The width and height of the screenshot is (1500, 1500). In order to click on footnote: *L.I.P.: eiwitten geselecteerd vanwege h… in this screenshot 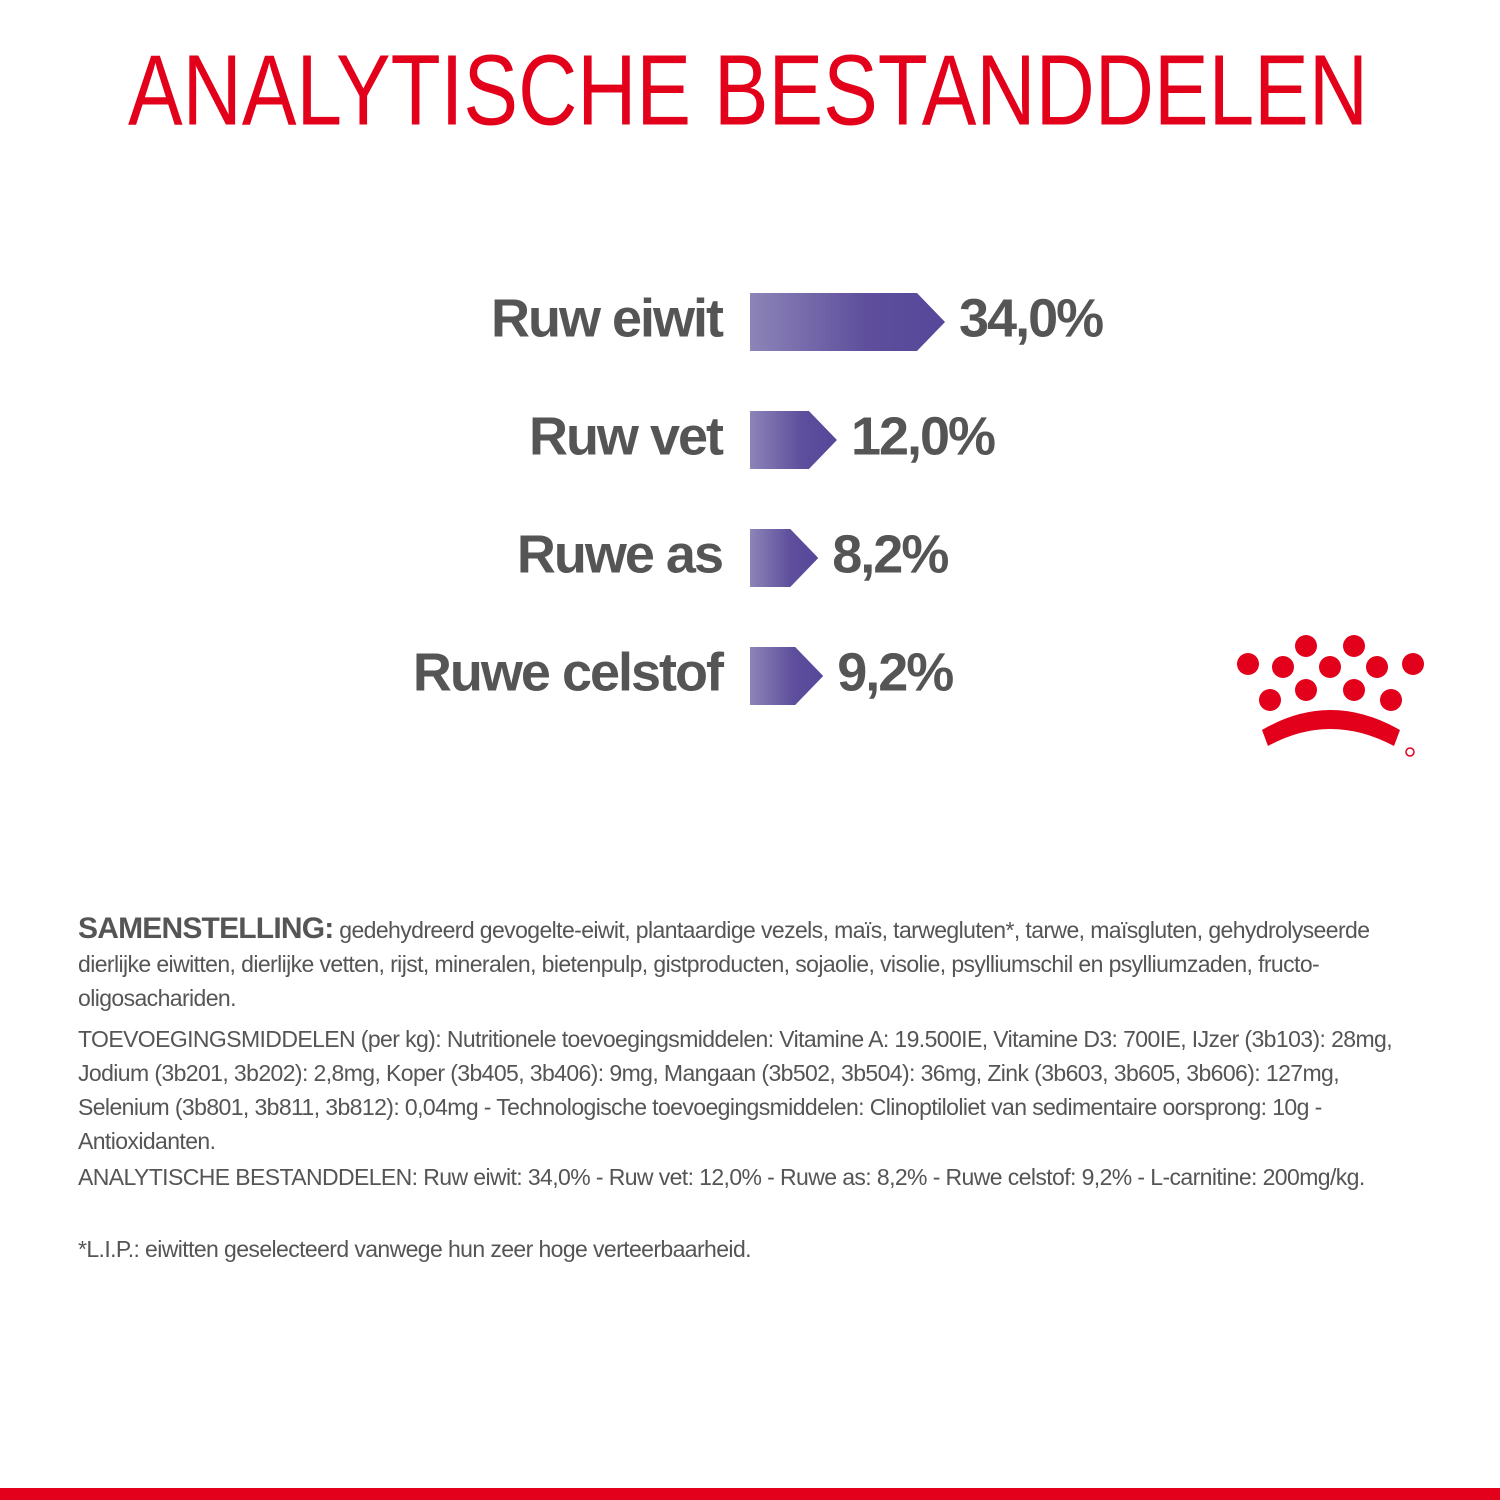, I will do `click(415, 1249)`.